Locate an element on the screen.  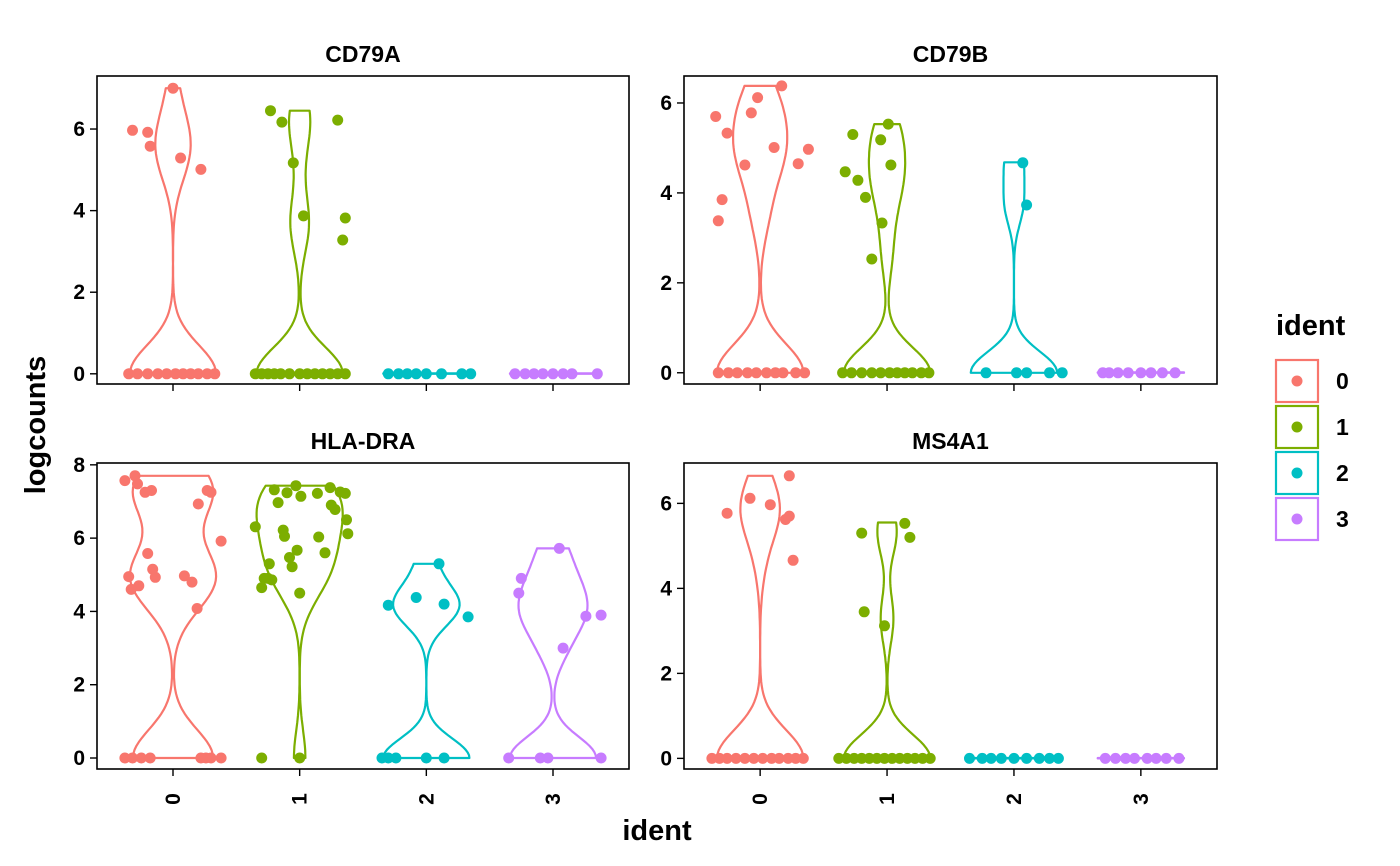
legend-label: 0 is located at coordinates (1342, 381).